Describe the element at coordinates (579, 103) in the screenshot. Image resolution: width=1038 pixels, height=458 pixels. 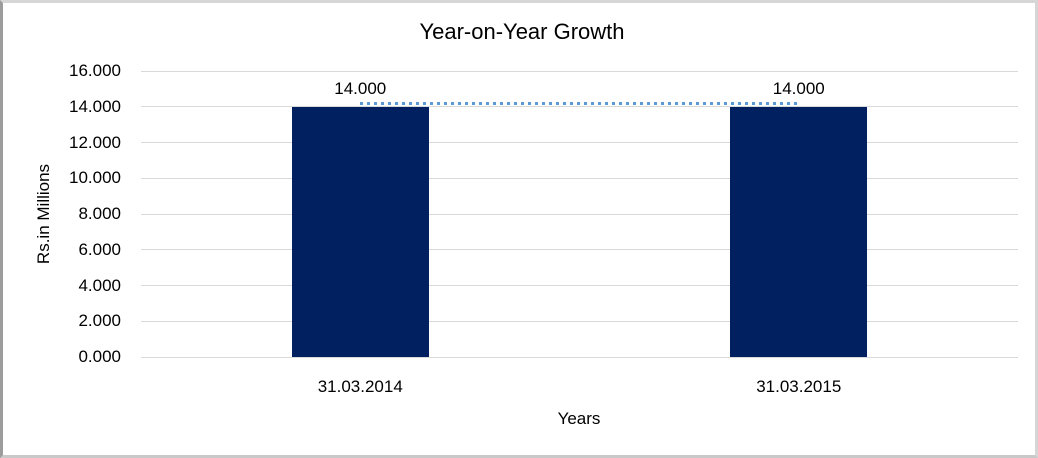
I see `trend-line` at that location.